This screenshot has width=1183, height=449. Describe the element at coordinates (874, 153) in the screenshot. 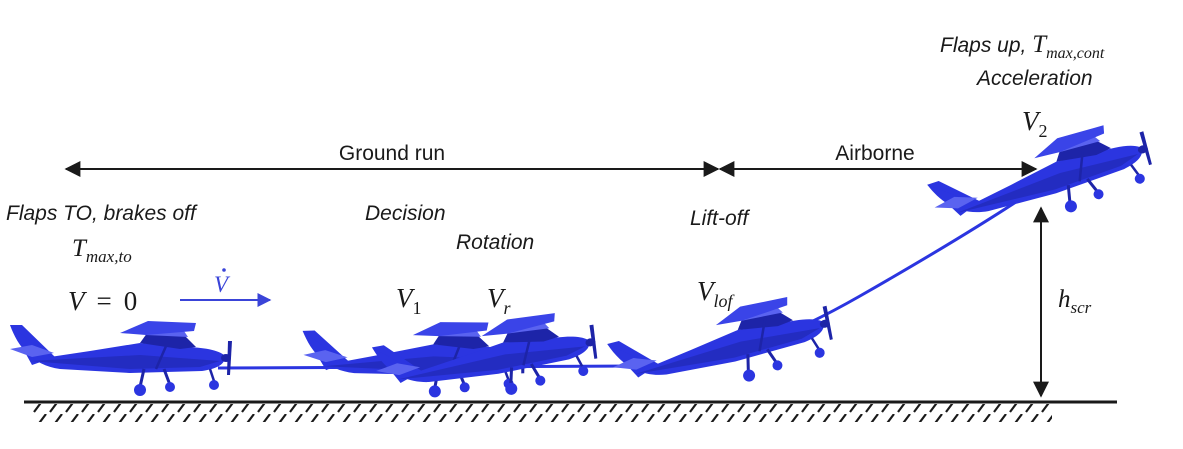

I see `airborne-label: Airborne` at that location.